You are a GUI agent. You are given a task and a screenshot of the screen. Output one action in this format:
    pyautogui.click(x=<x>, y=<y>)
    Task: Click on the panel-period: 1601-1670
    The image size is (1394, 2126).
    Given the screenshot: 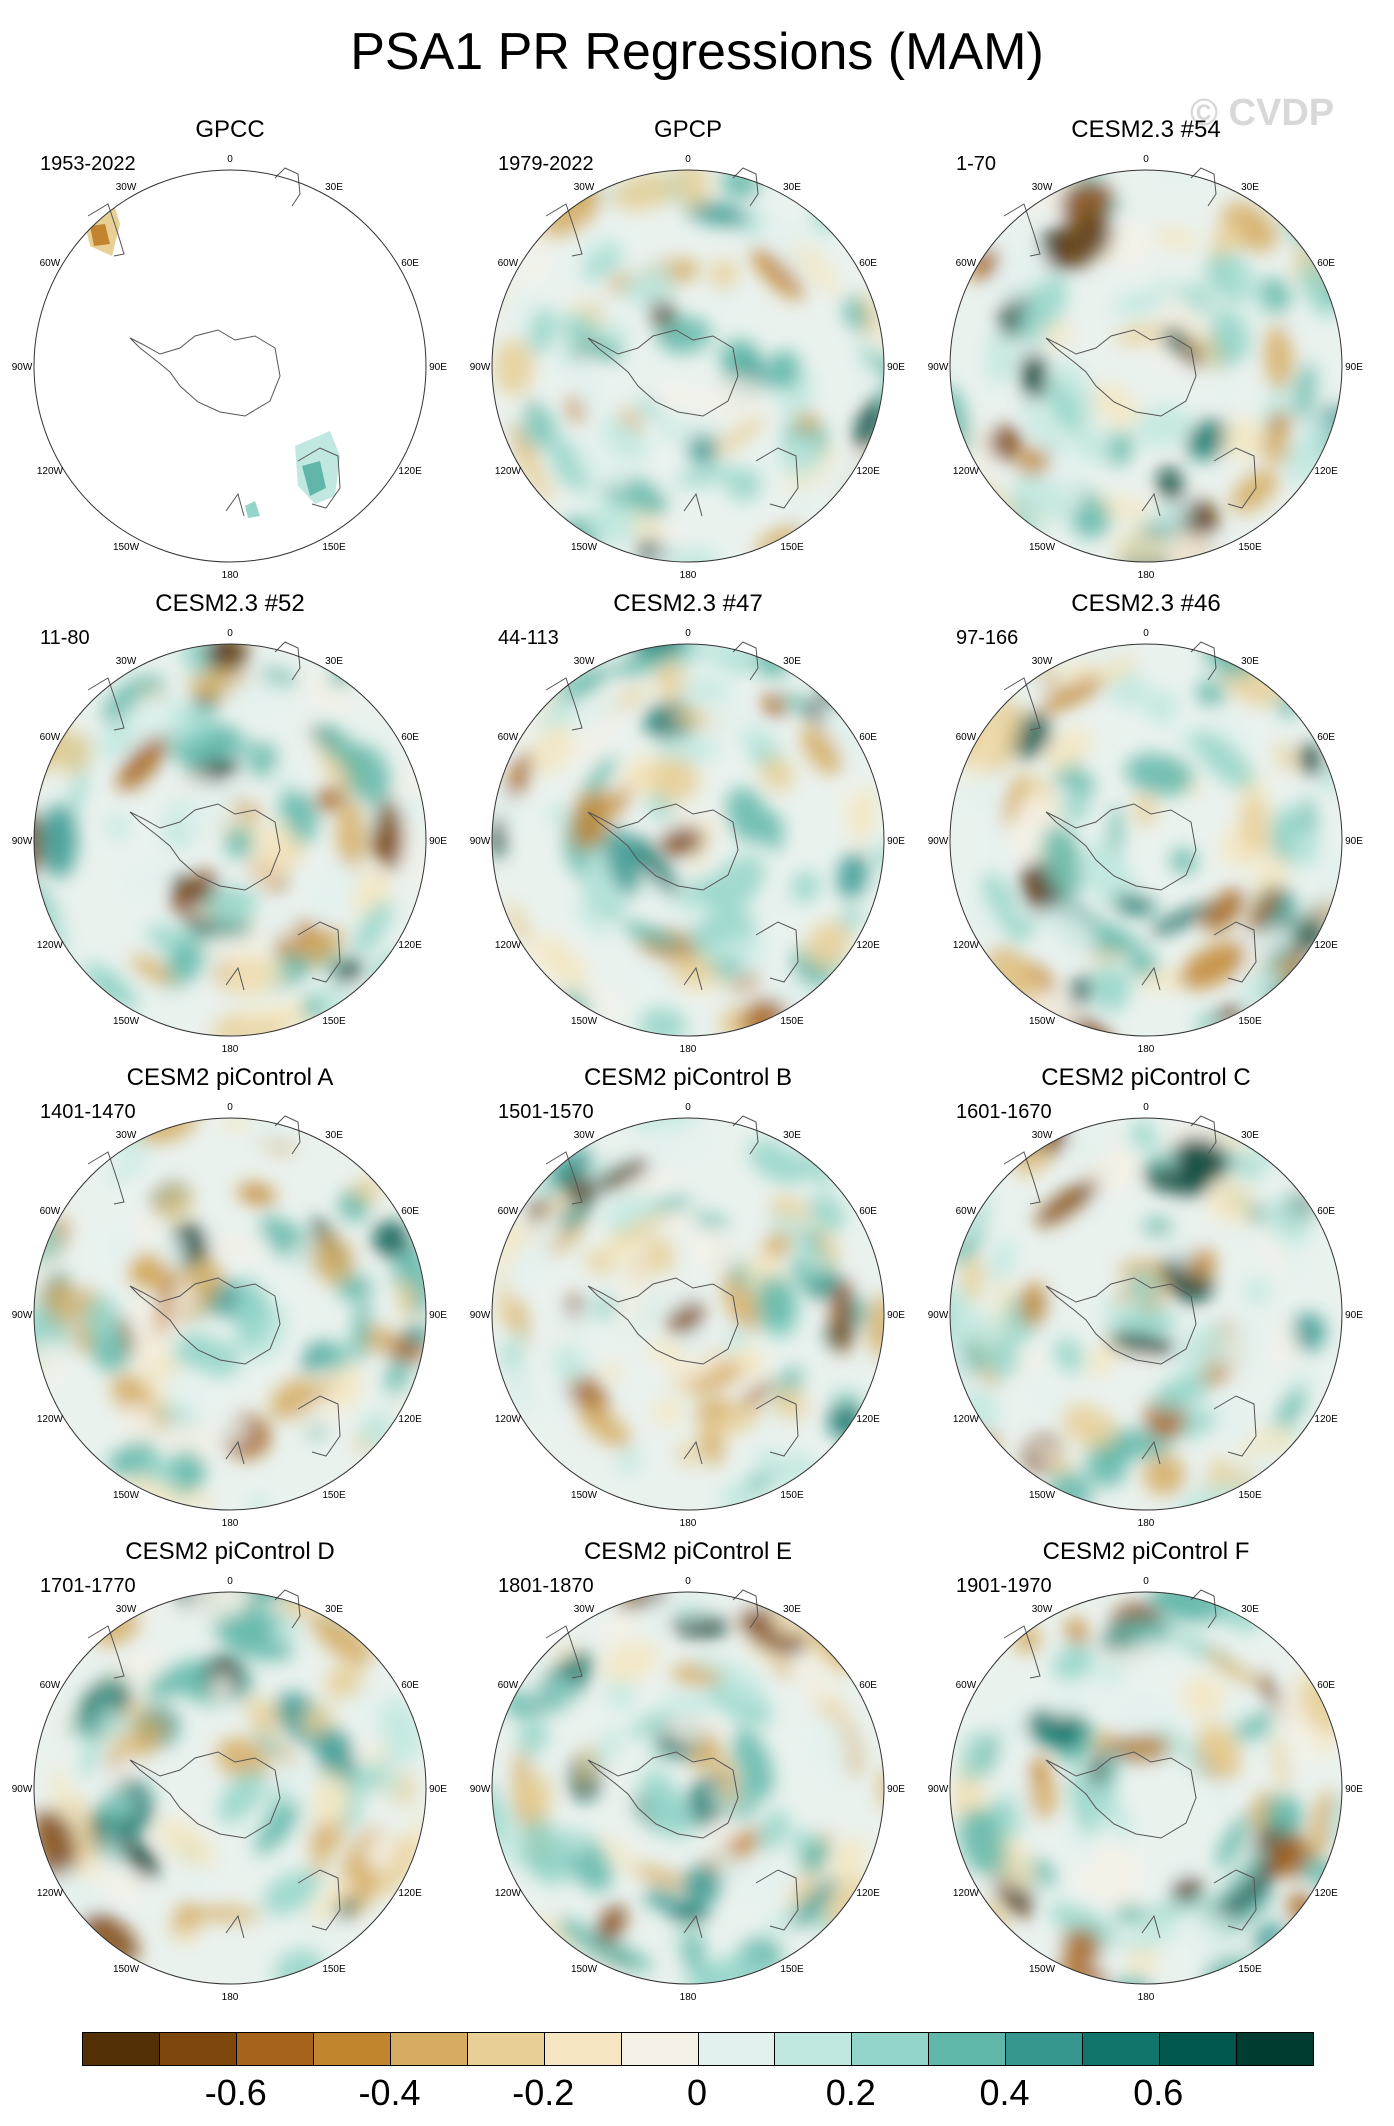 What is the action you would take?
    pyautogui.click(x=1004, y=1112)
    